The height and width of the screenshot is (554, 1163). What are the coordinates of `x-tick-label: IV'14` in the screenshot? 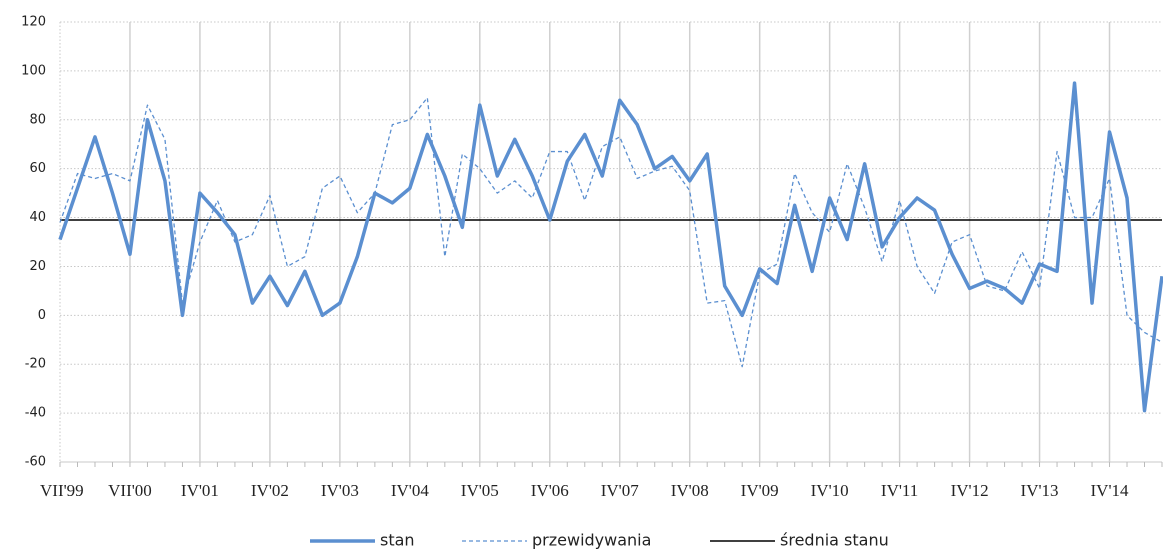 It's located at (1110, 490).